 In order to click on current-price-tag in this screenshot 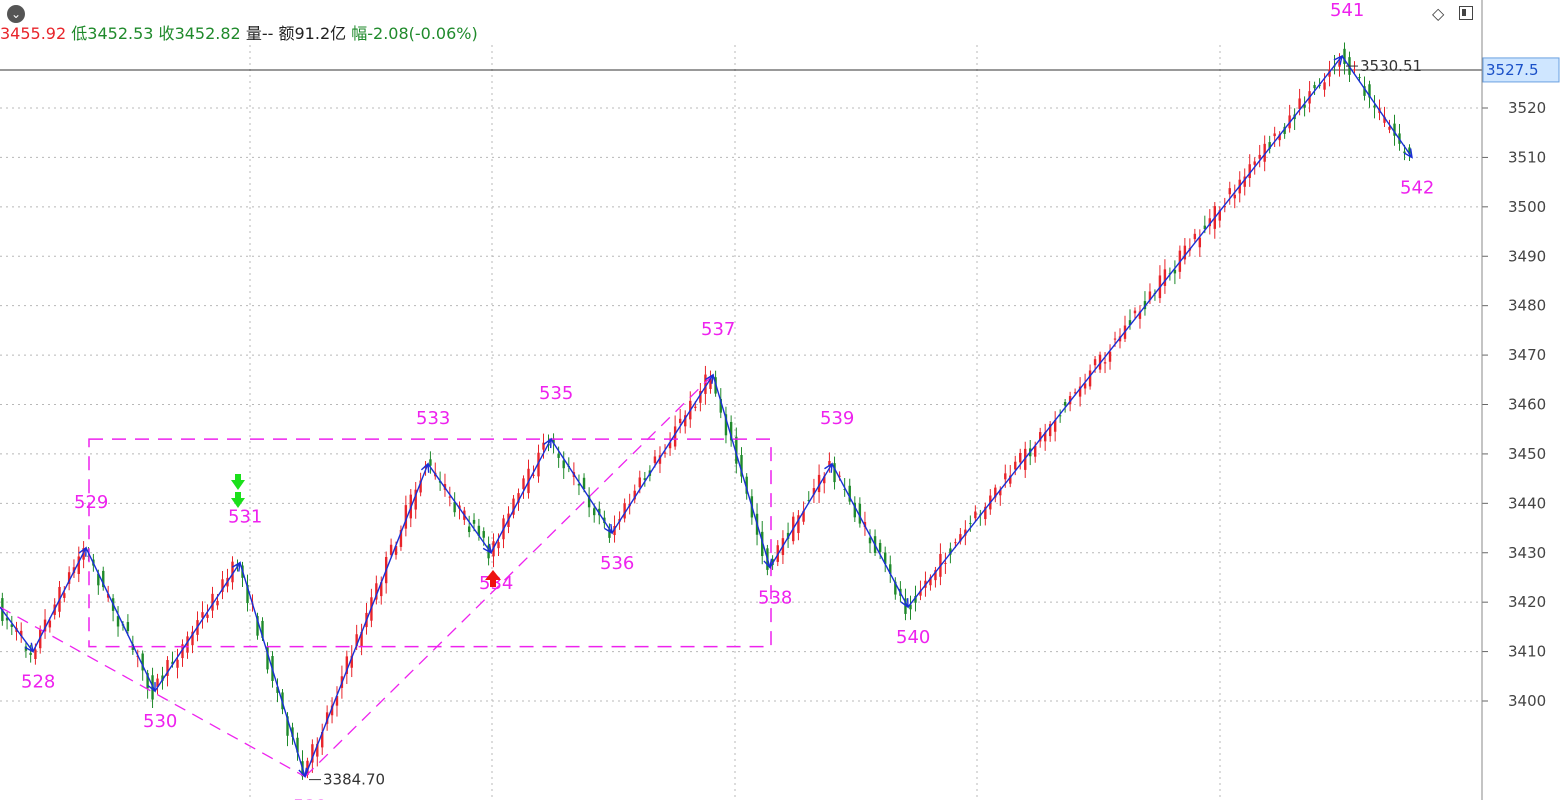, I will do `click(1521, 70)`.